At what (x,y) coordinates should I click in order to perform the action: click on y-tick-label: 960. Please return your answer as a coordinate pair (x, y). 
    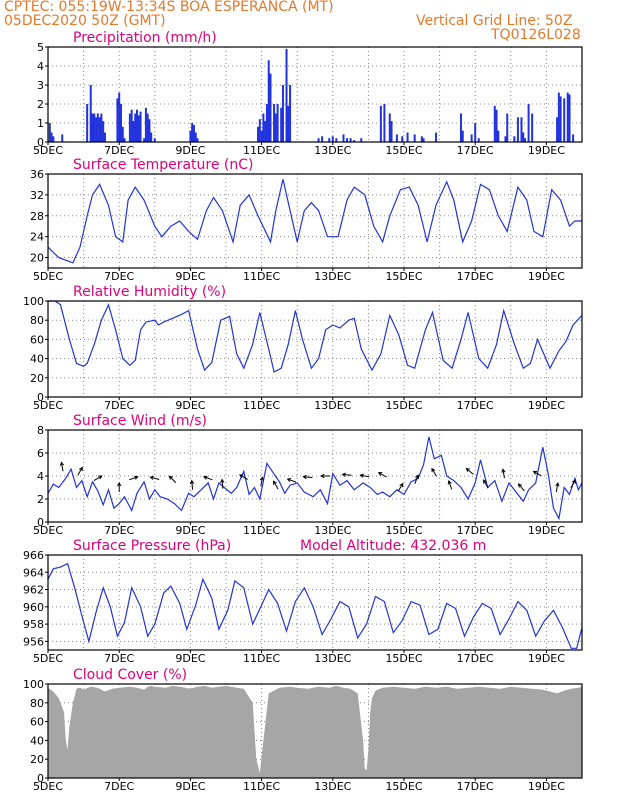
    Looking at the image, I should click on (33, 607).